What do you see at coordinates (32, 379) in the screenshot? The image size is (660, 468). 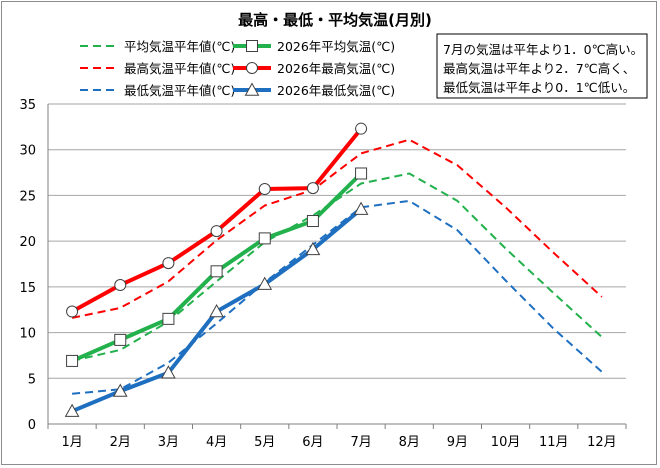 I see `y-tick-label: 5` at bounding box center [32, 379].